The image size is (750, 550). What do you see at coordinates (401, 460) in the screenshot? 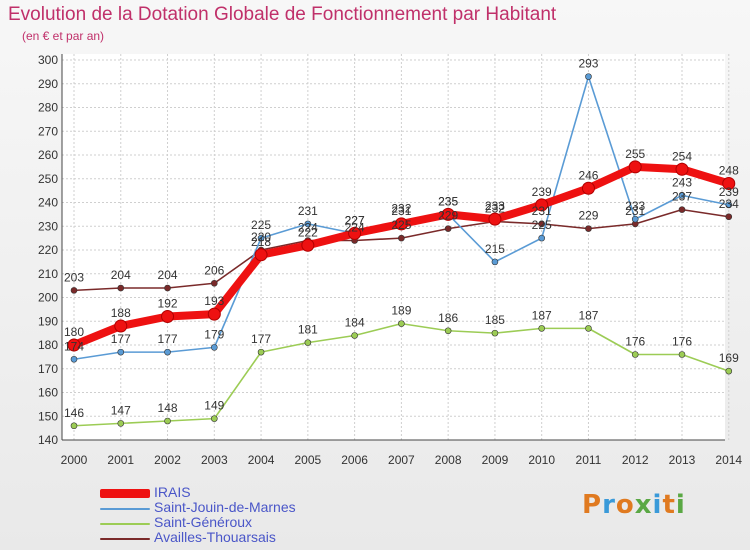
I see `x-tick-label: 2007` at bounding box center [401, 460].